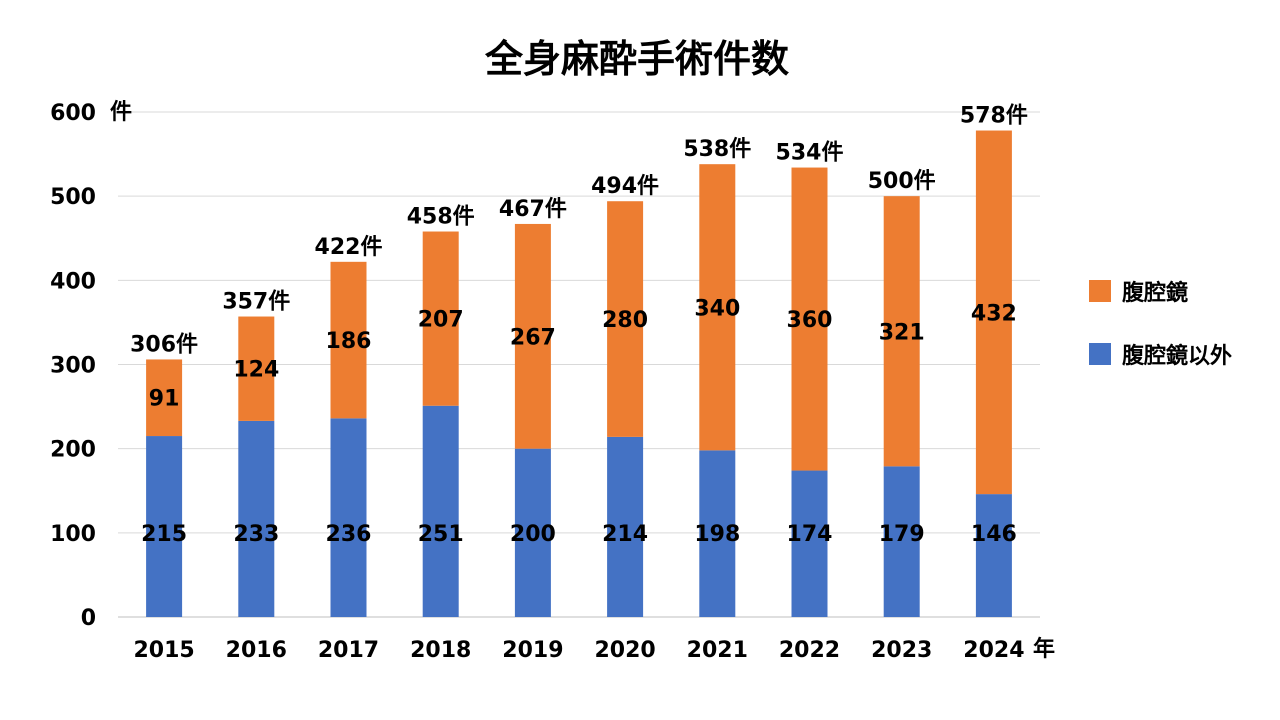  What do you see at coordinates (256, 650) in the screenshot?
I see `x-tick-label: 2016` at bounding box center [256, 650].